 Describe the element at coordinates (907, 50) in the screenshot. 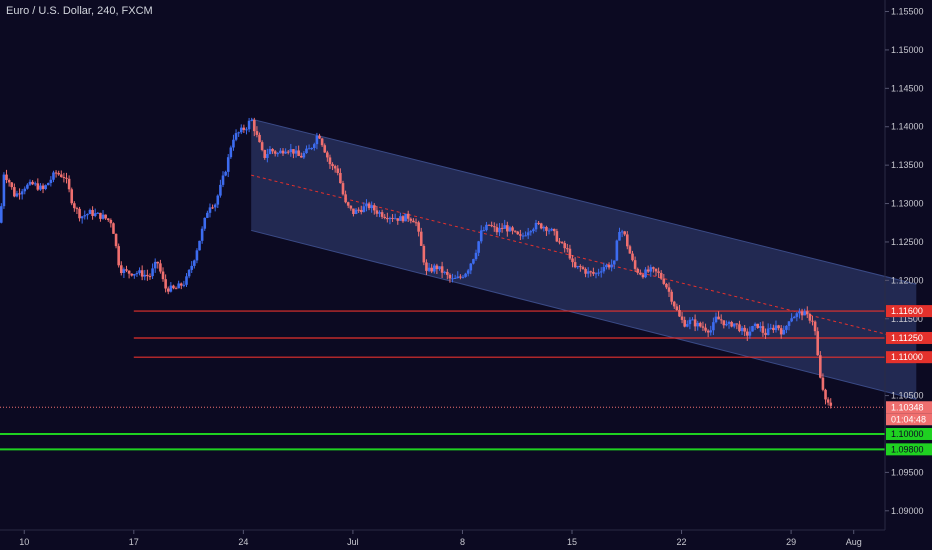

I see `y-tick-label: 1.15000` at that location.